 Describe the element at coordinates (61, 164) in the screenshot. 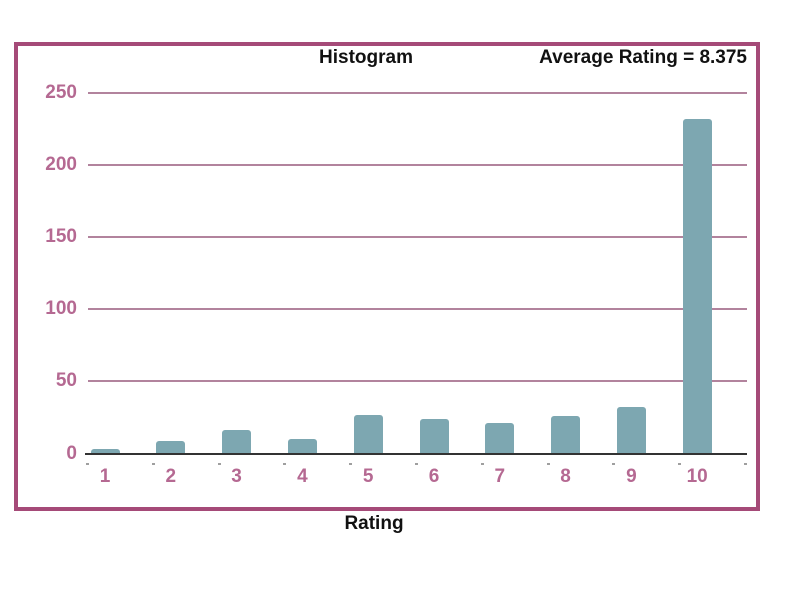

I see `y-tick-label-200: 200` at that location.